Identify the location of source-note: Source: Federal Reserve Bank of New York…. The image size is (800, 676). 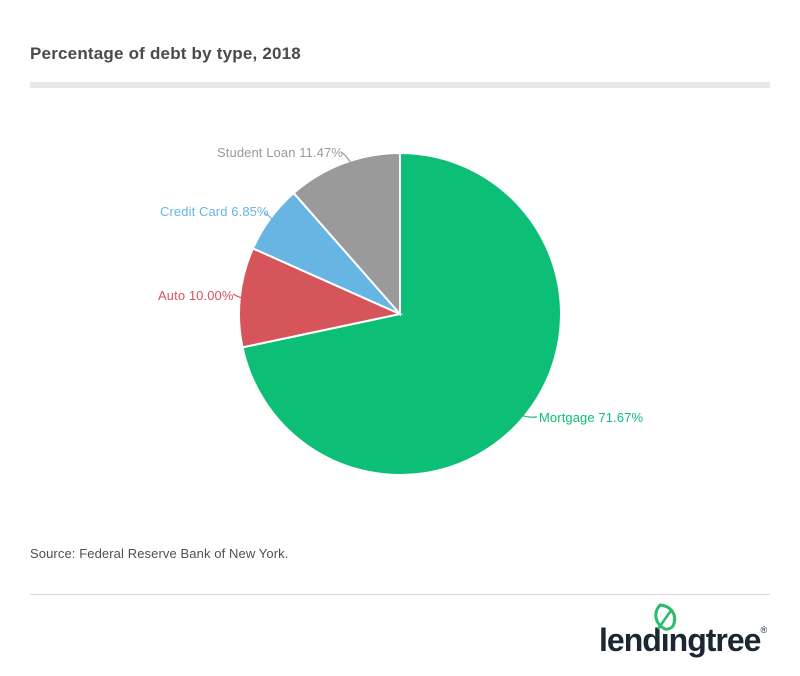
(159, 553).